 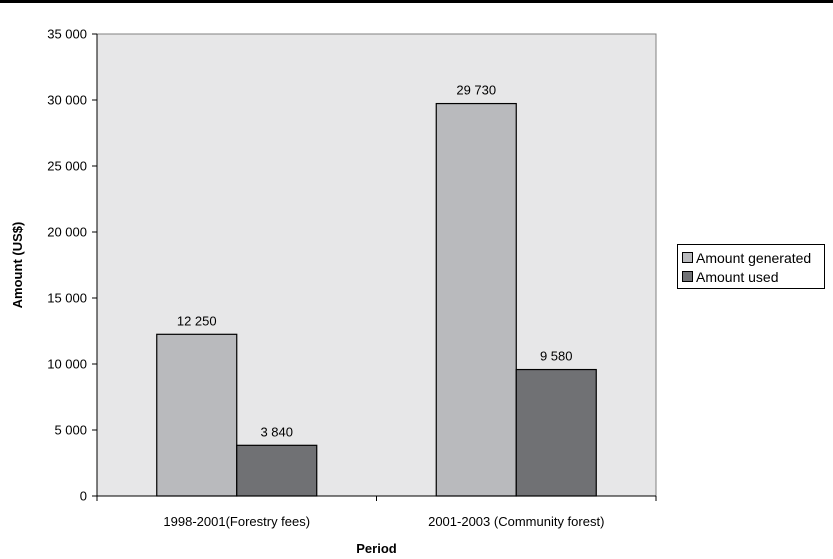 I want to click on legend: Amount generated Amount used, so click(x=751, y=266).